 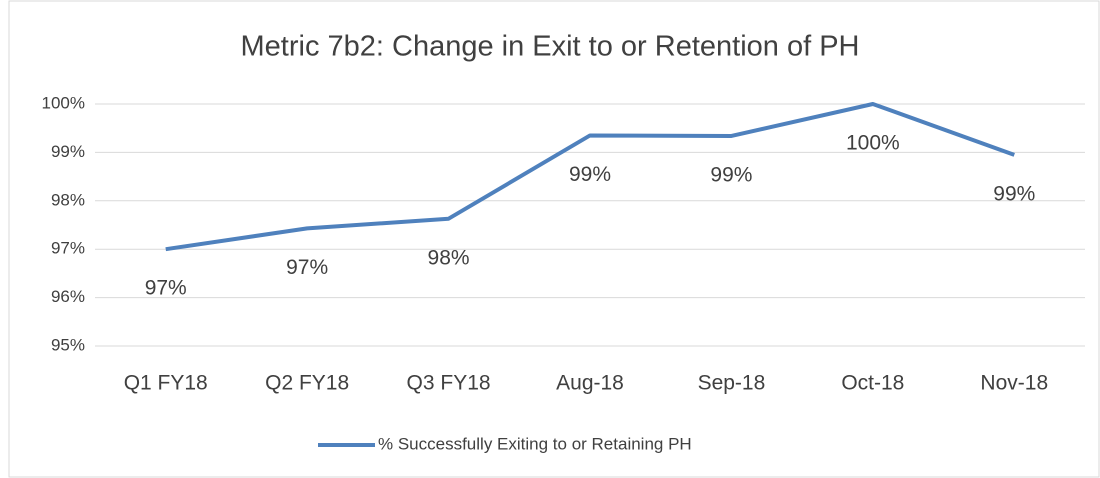 What do you see at coordinates (307, 383) in the screenshot?
I see `x-tick-label: Q2 FY18` at bounding box center [307, 383].